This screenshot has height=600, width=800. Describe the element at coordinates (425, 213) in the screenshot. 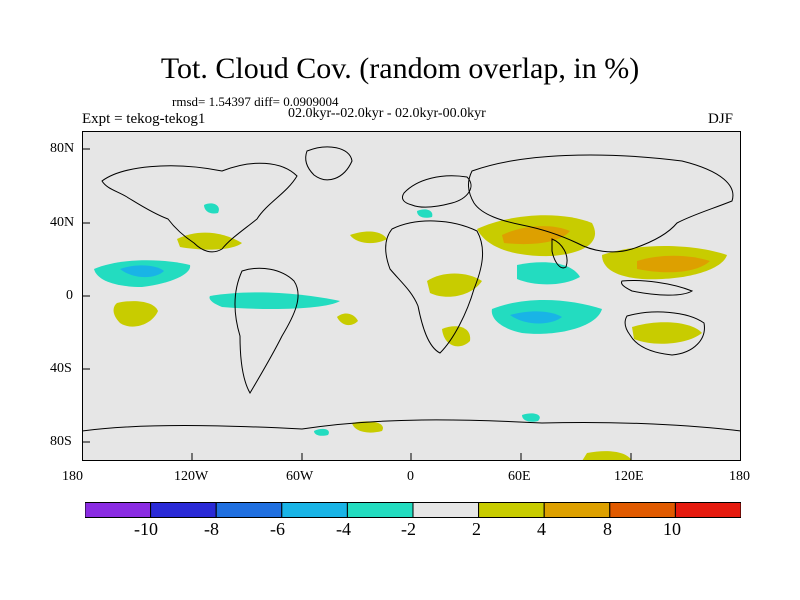

I see `neg-mid-east` at that location.